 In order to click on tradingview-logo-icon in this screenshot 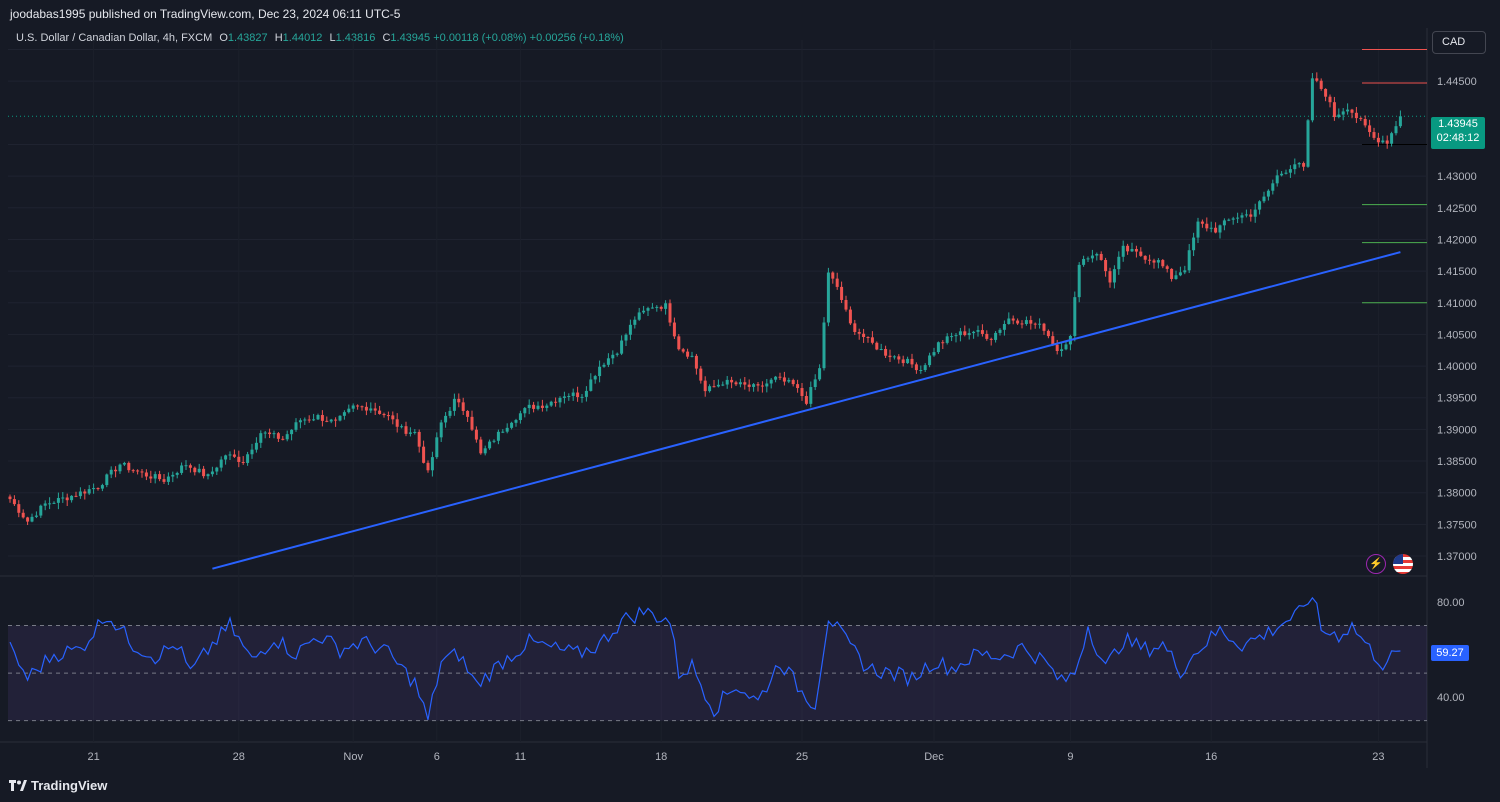, I will do `click(18, 785)`.